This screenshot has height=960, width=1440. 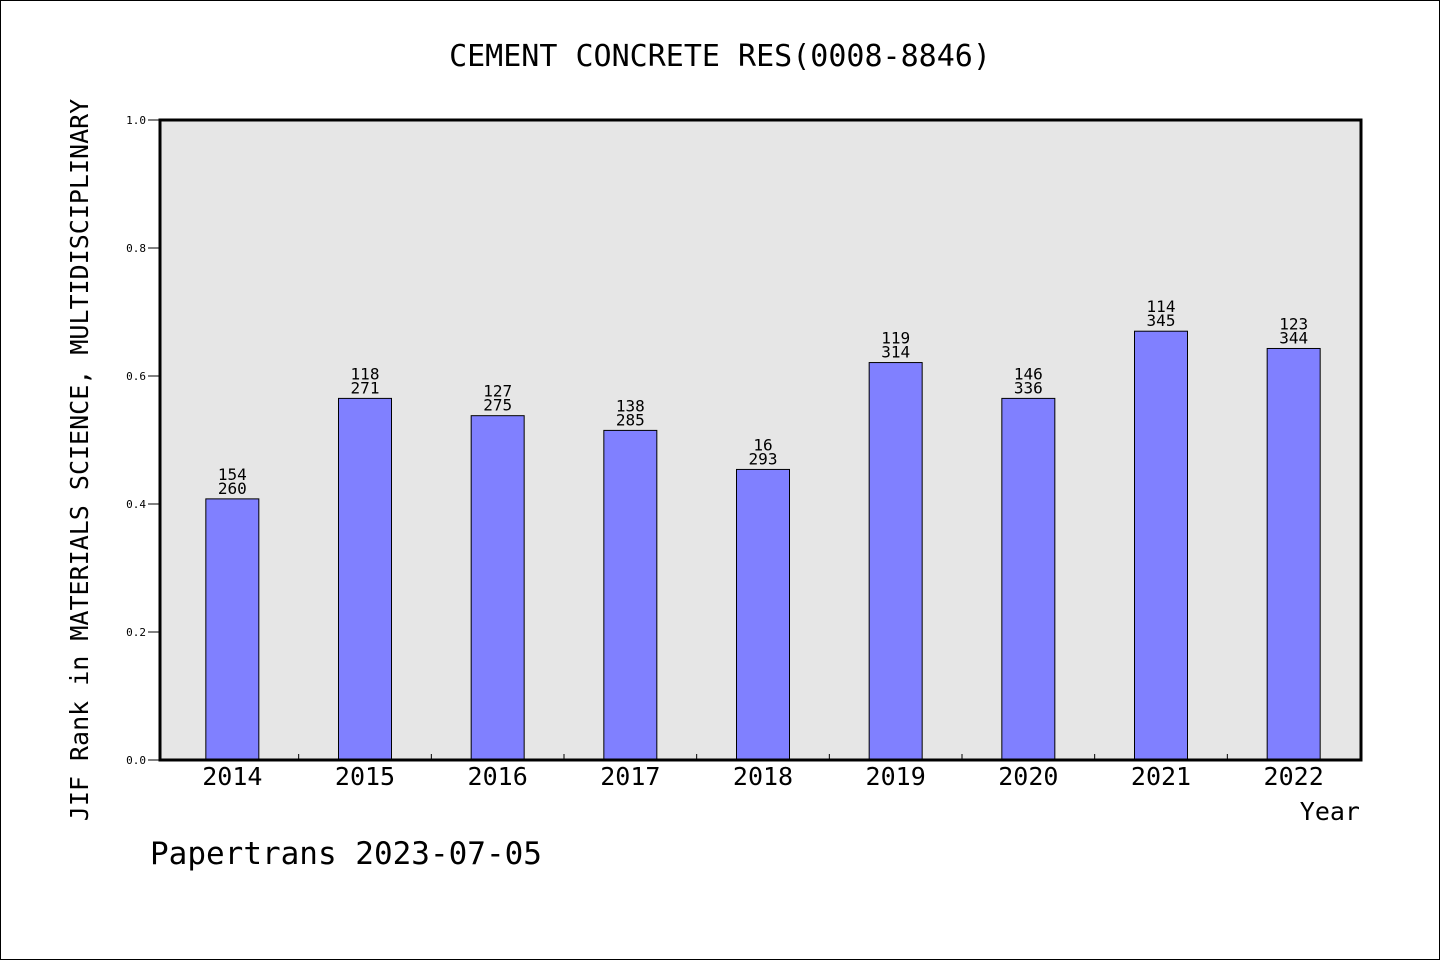 I want to click on total-label: 285, so click(x=630, y=419).